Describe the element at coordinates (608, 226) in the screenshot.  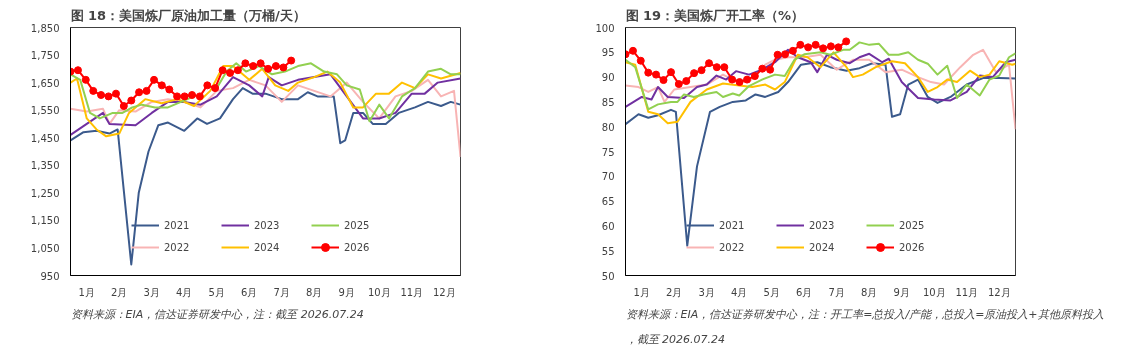
I see `y-tick-label: 60` at that location.